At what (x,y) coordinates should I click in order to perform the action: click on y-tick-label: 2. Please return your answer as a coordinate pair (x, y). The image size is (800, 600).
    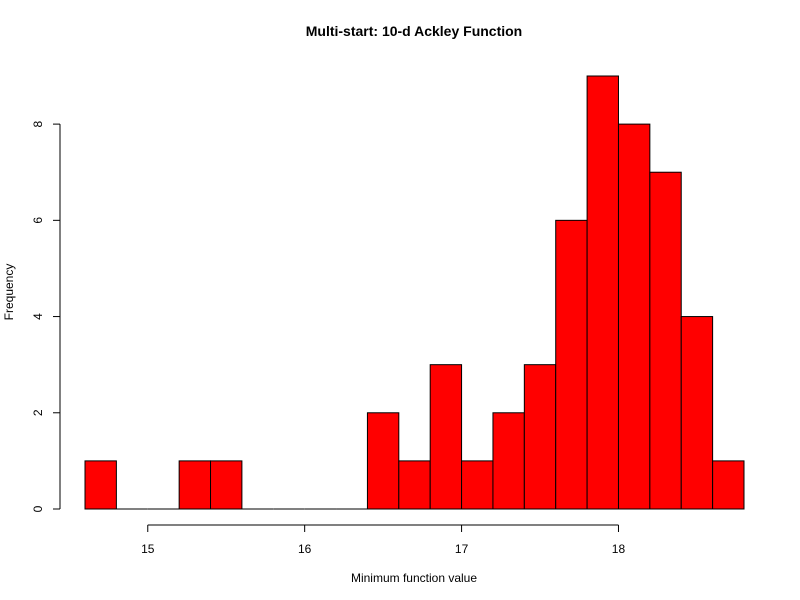
    Looking at the image, I should click on (38, 412).